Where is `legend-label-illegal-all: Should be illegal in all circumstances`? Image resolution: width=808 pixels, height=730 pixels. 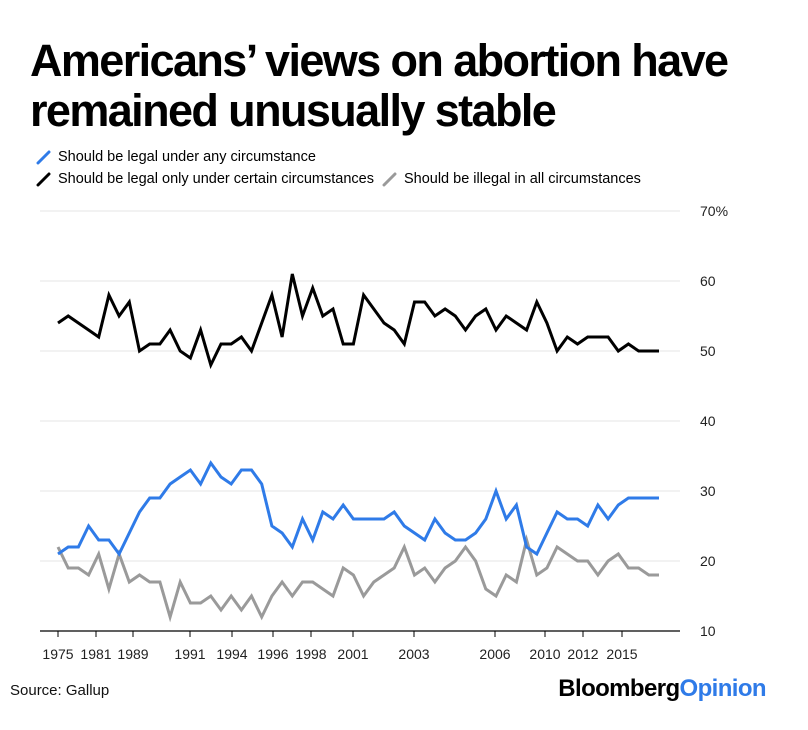 legend-label-illegal-all: Should be illegal in all circumstances is located at coordinates (522, 179).